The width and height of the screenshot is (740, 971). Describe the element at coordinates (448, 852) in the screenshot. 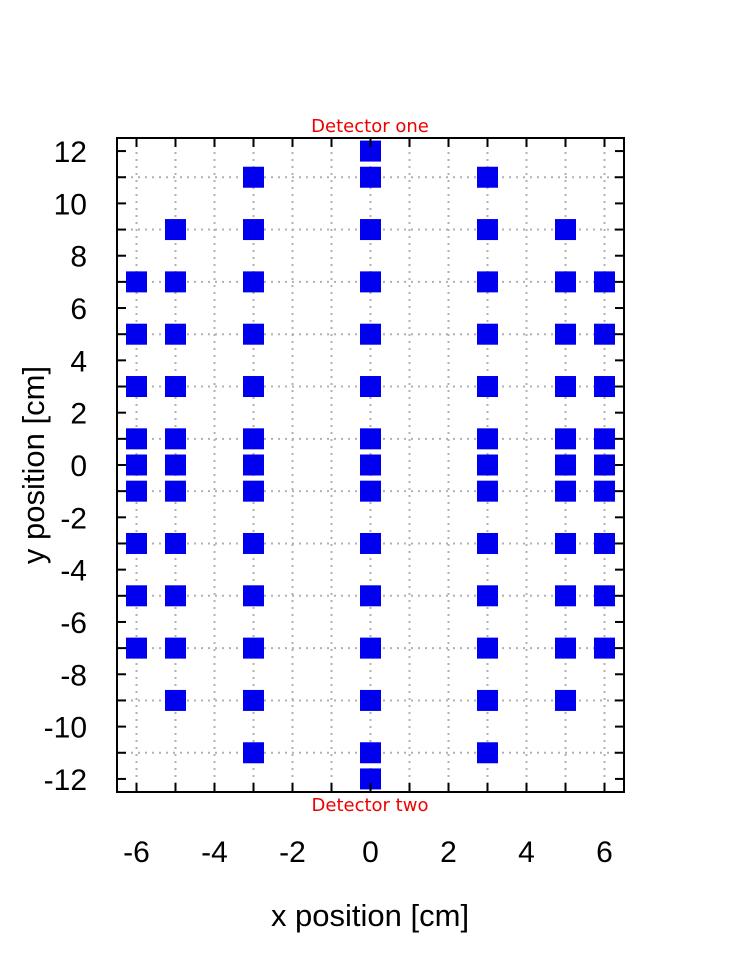

I see `x-tick-label: 2` at that location.